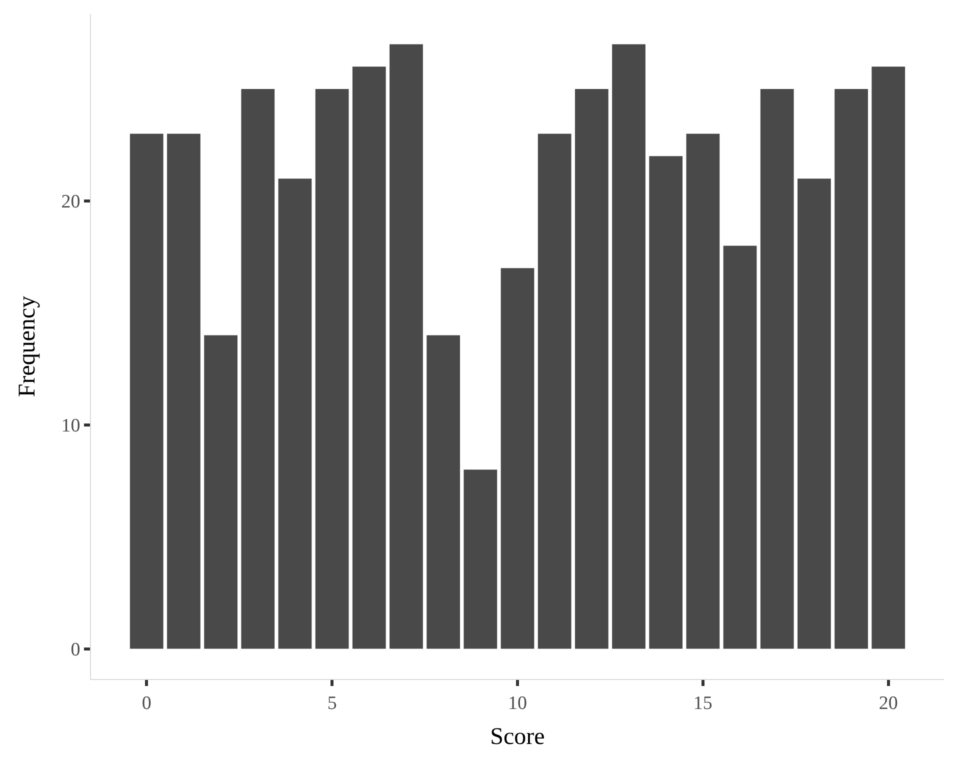 This screenshot has width=960, height=768. Describe the element at coordinates (332, 703) in the screenshot. I see `x-tick-label: 5` at that location.